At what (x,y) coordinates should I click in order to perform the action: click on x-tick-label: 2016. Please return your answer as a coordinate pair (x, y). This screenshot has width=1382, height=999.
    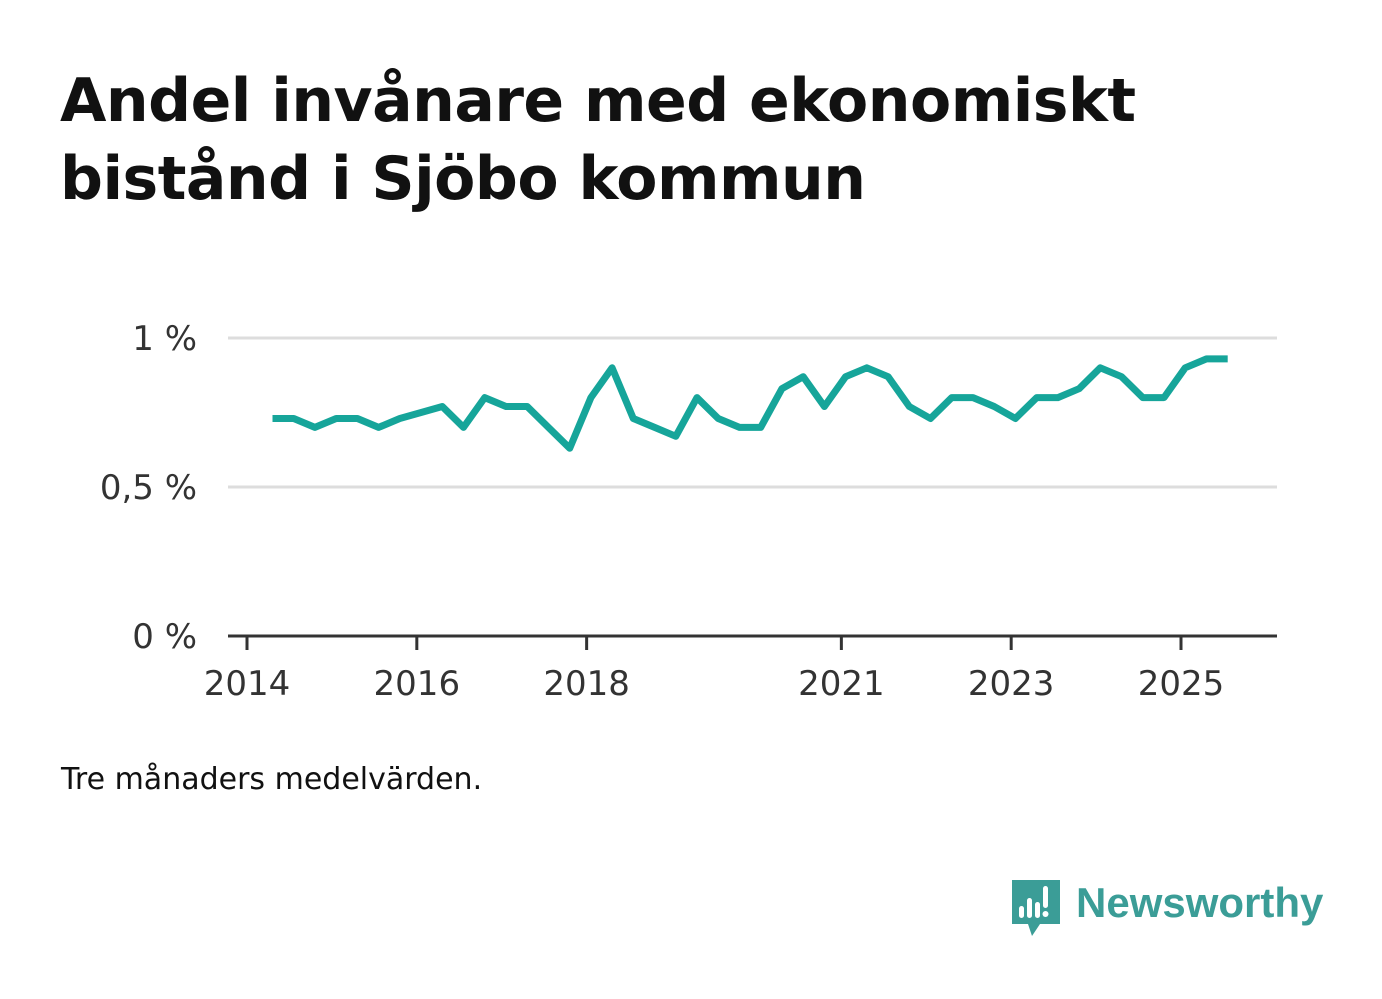
    Looking at the image, I should click on (417, 684).